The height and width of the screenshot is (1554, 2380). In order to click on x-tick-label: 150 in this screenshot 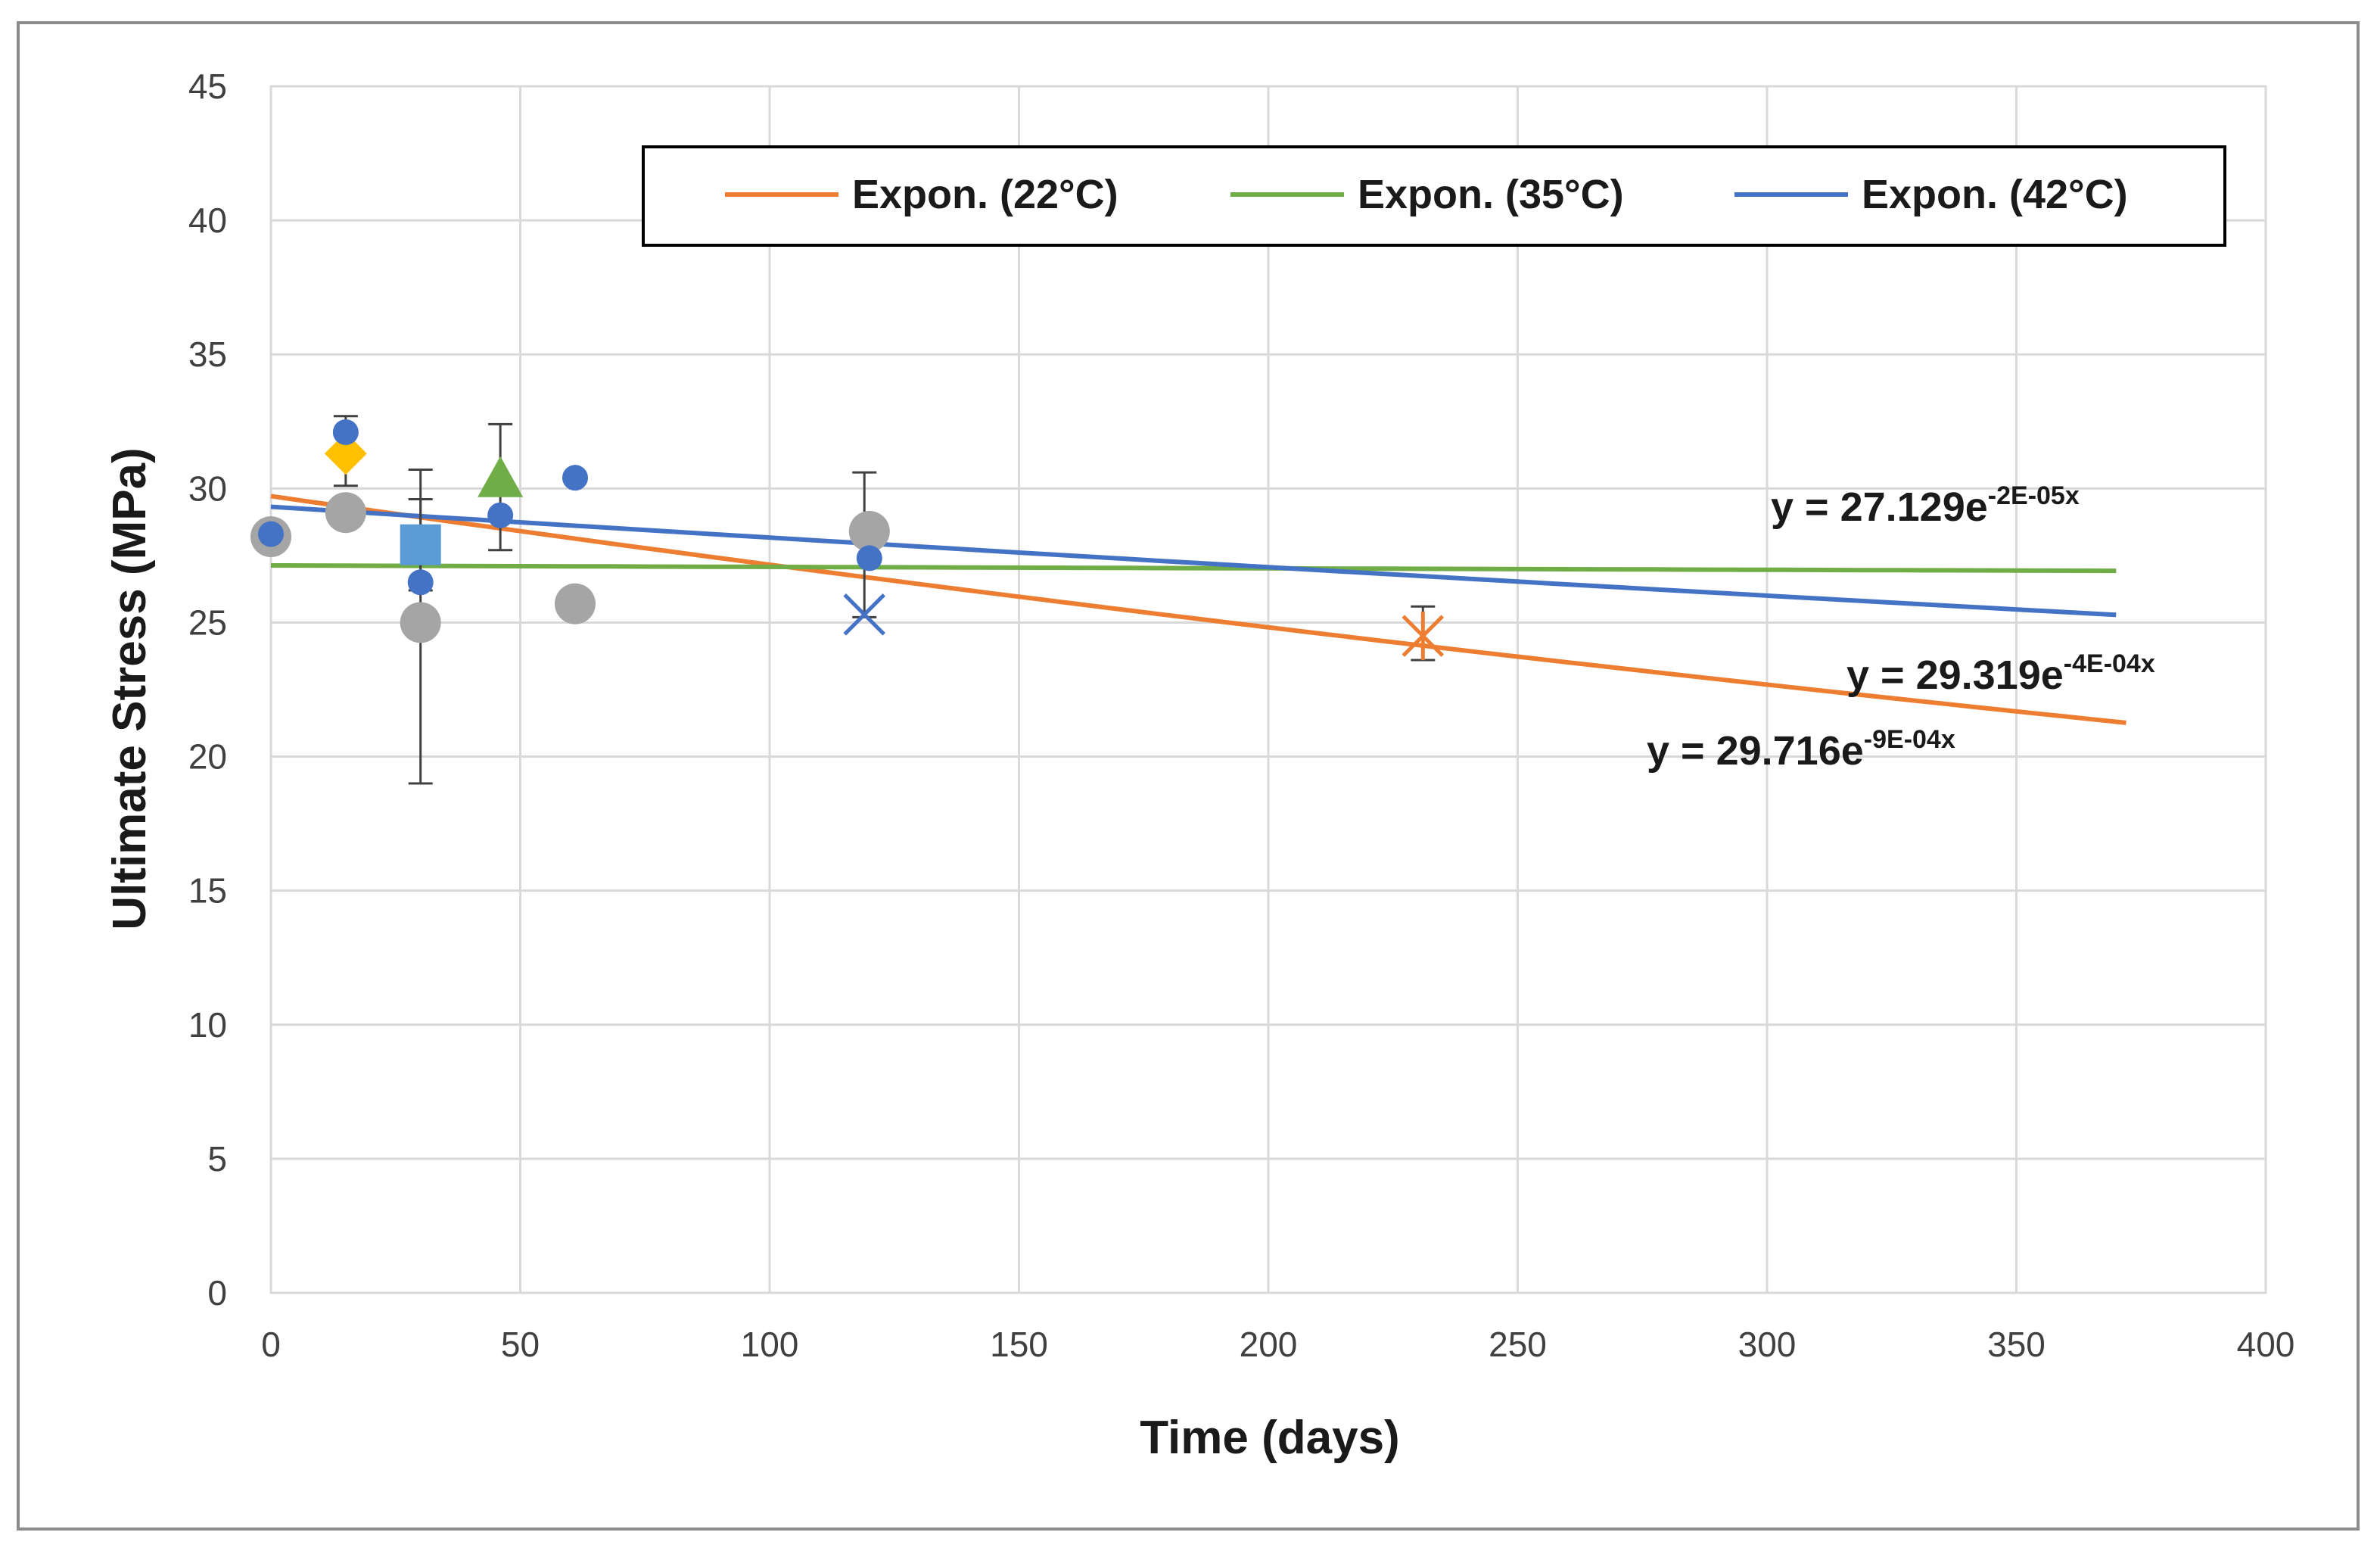, I will do `click(1019, 1344)`.